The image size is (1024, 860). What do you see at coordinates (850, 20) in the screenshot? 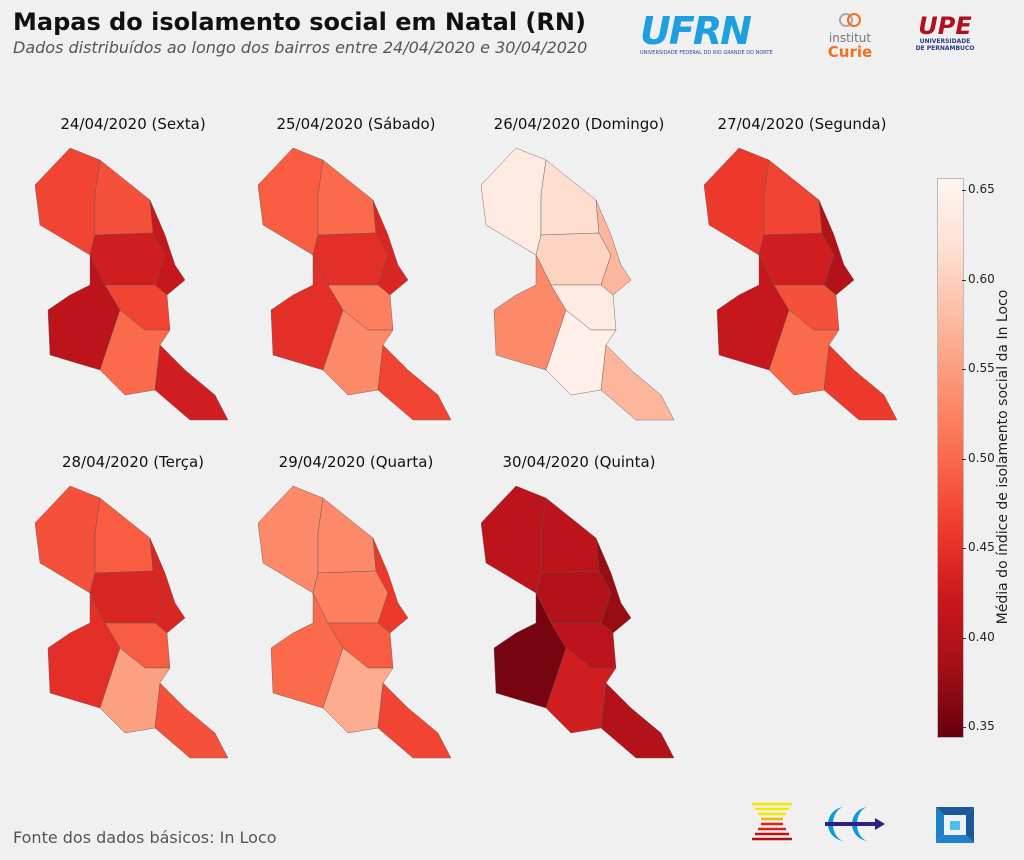
I see `curie-rings-icon` at bounding box center [850, 20].